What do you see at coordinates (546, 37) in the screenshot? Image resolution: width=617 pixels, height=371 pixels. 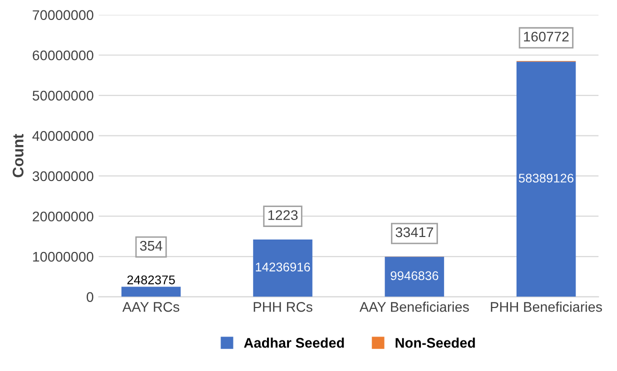 I see `data-label: 160772` at bounding box center [546, 37].